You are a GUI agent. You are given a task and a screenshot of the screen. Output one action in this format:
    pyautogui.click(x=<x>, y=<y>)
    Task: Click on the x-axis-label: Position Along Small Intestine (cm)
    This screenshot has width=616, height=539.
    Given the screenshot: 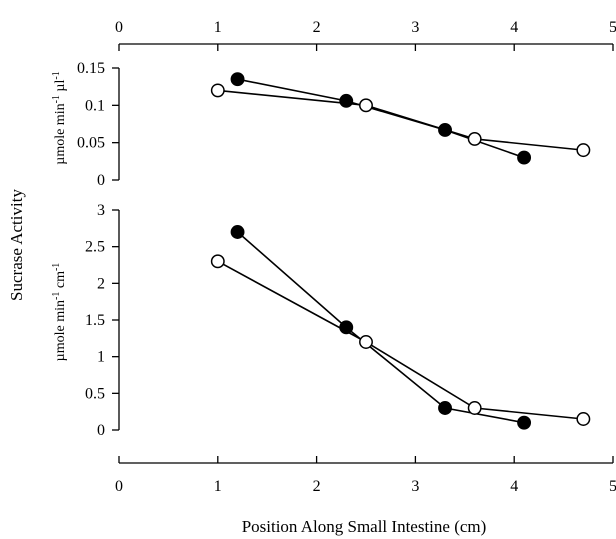 What is the action you would take?
    pyautogui.click(x=364, y=526)
    